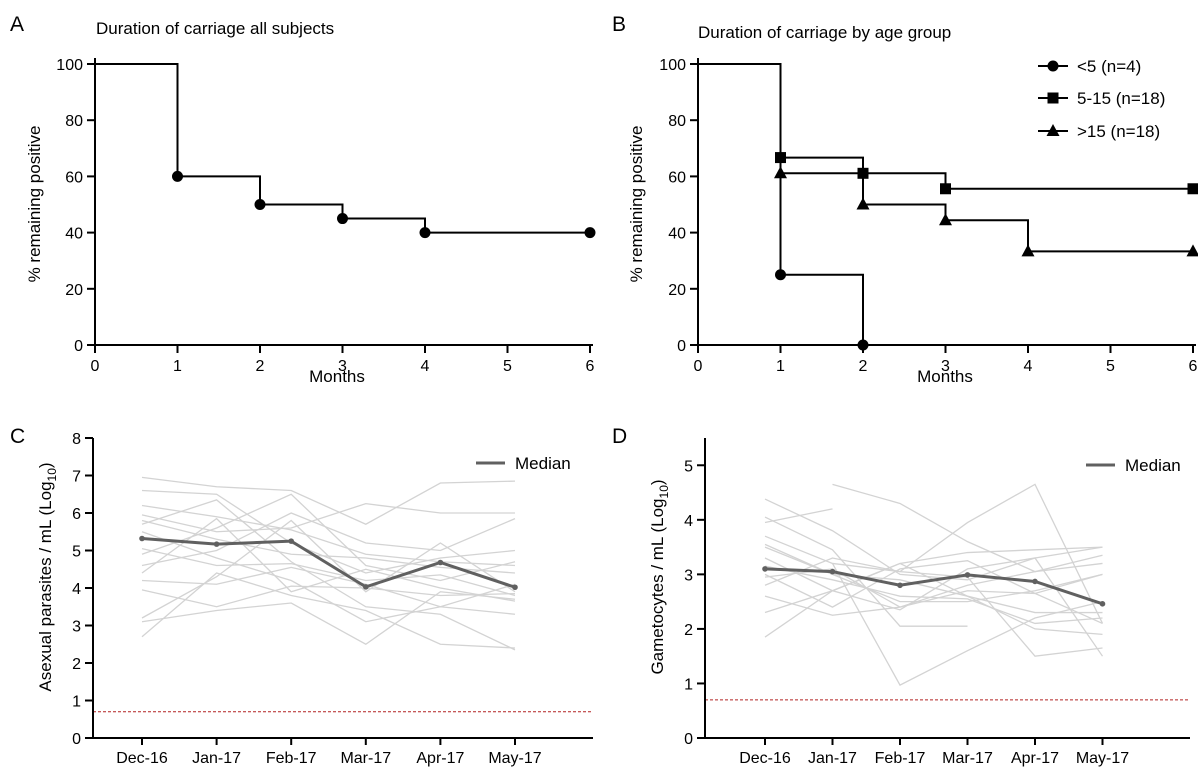  I want to click on b-x-tick-label: 6, so click(1193, 366).